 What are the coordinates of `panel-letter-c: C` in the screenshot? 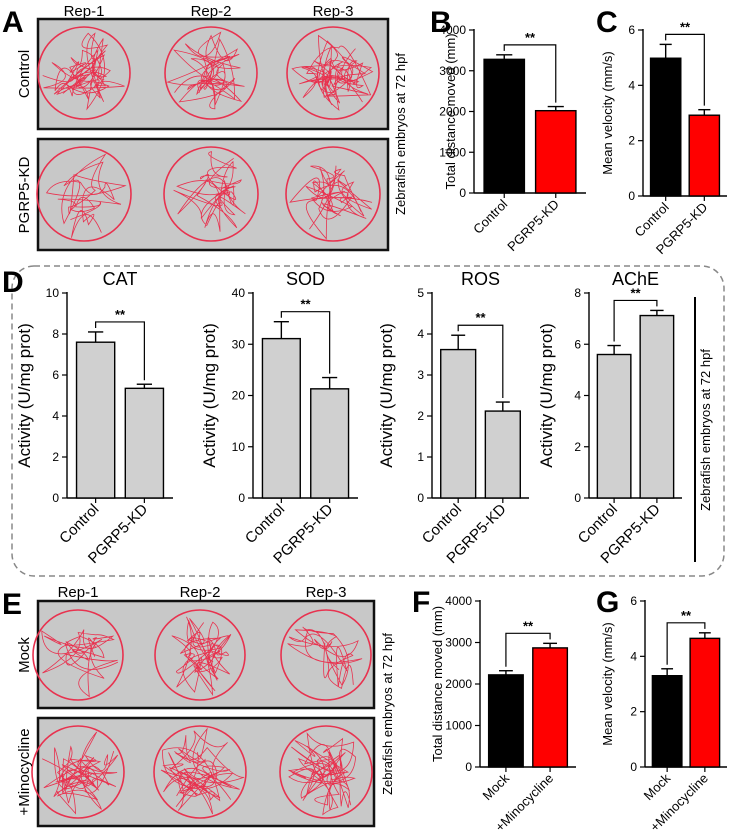 It's located at (607, 22).